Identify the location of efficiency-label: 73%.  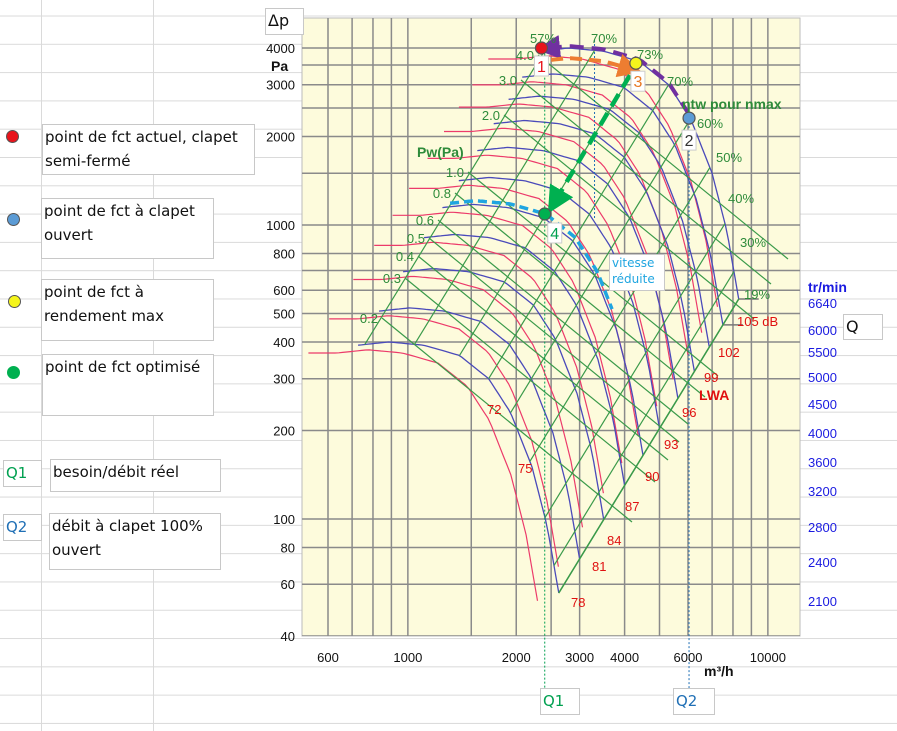
(650, 54).